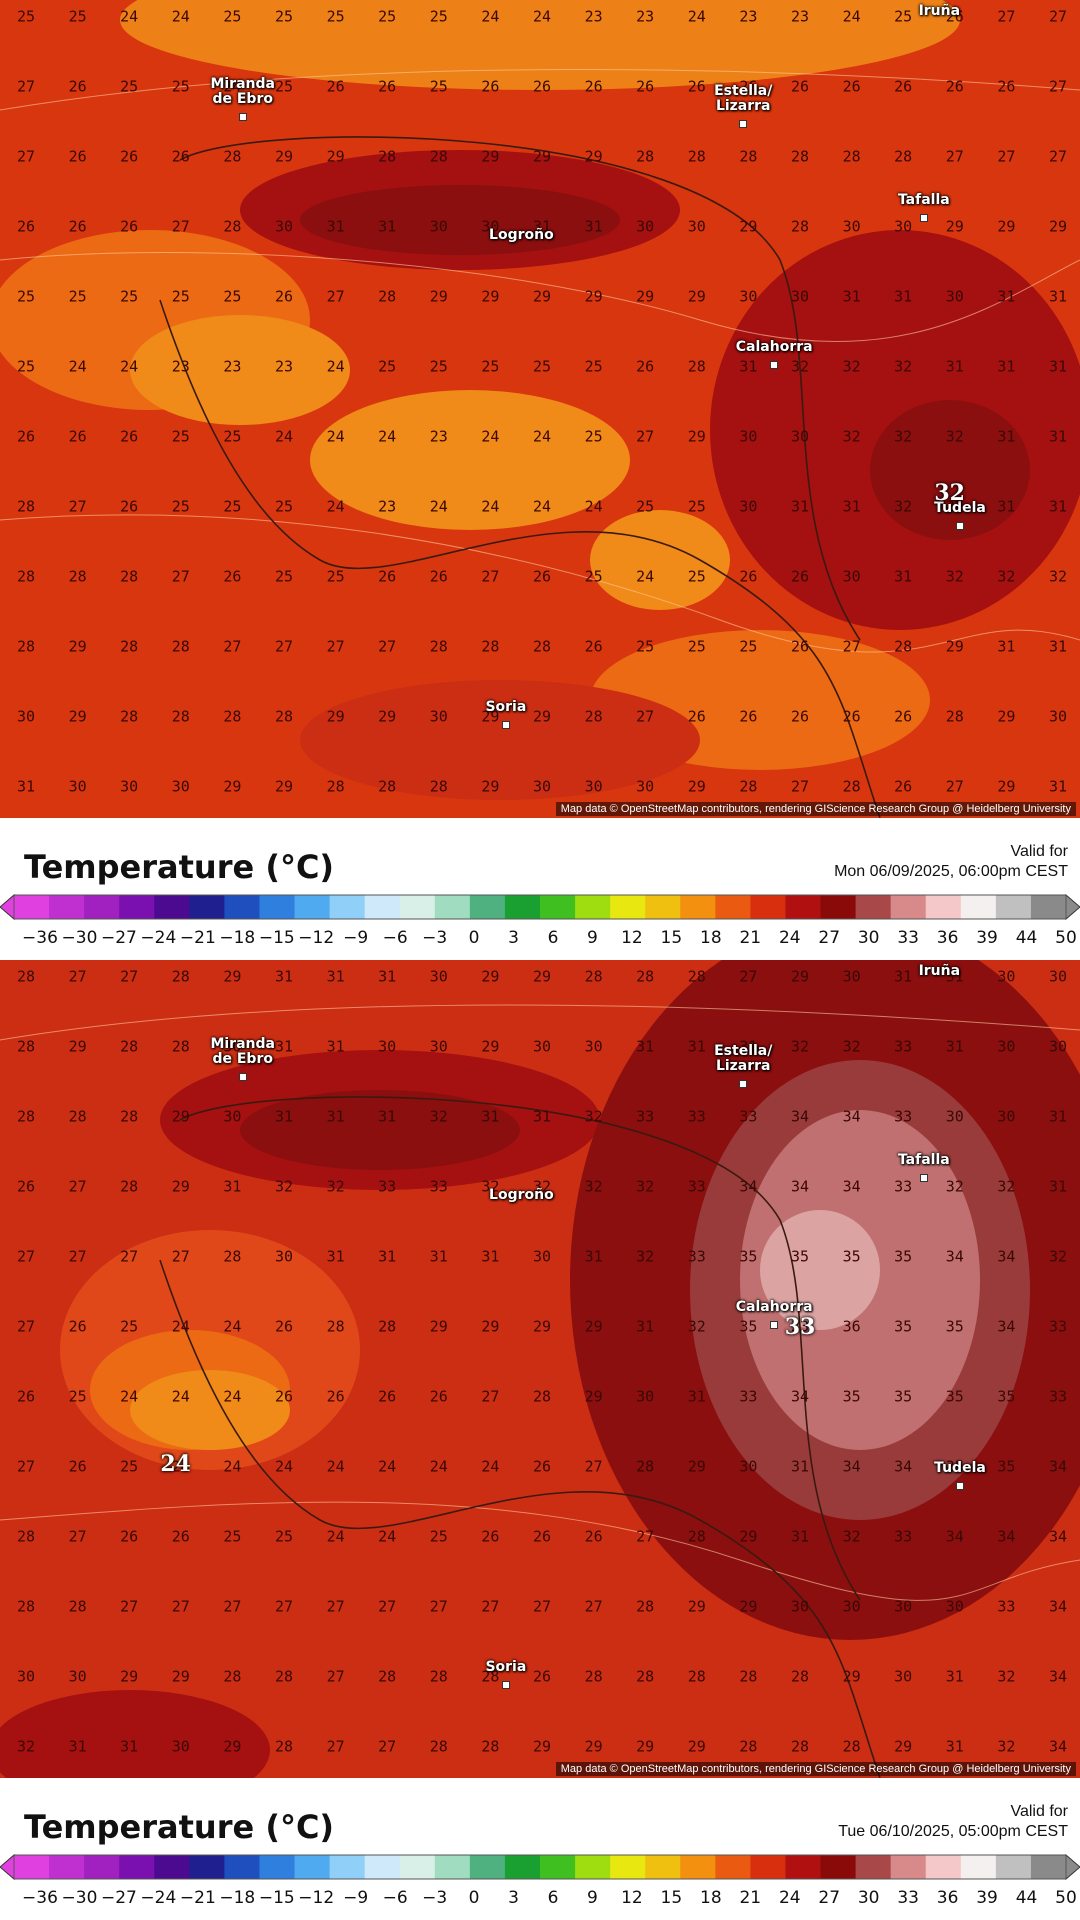 This screenshot has height=1920, width=1080. I want to click on colorbar-tick-label: −21, so click(197, 1898).